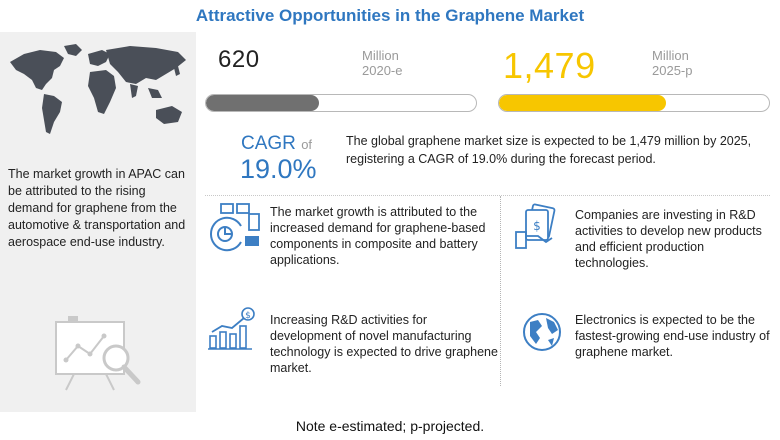  Describe the element at coordinates (263, 103) in the screenshot. I see `bar-2020-fill` at that location.